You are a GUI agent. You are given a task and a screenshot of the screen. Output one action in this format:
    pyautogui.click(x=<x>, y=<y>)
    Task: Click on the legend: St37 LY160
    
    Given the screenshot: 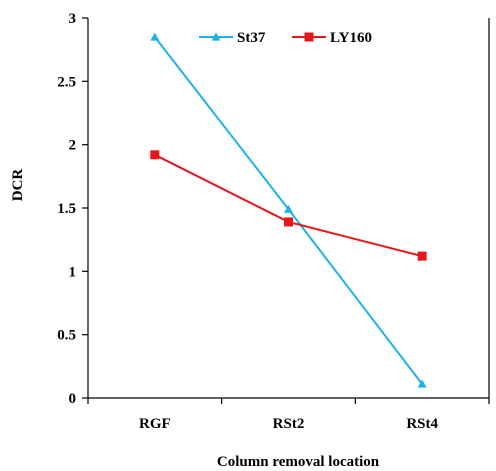 What is the action you would take?
    pyautogui.click(x=285, y=38)
    